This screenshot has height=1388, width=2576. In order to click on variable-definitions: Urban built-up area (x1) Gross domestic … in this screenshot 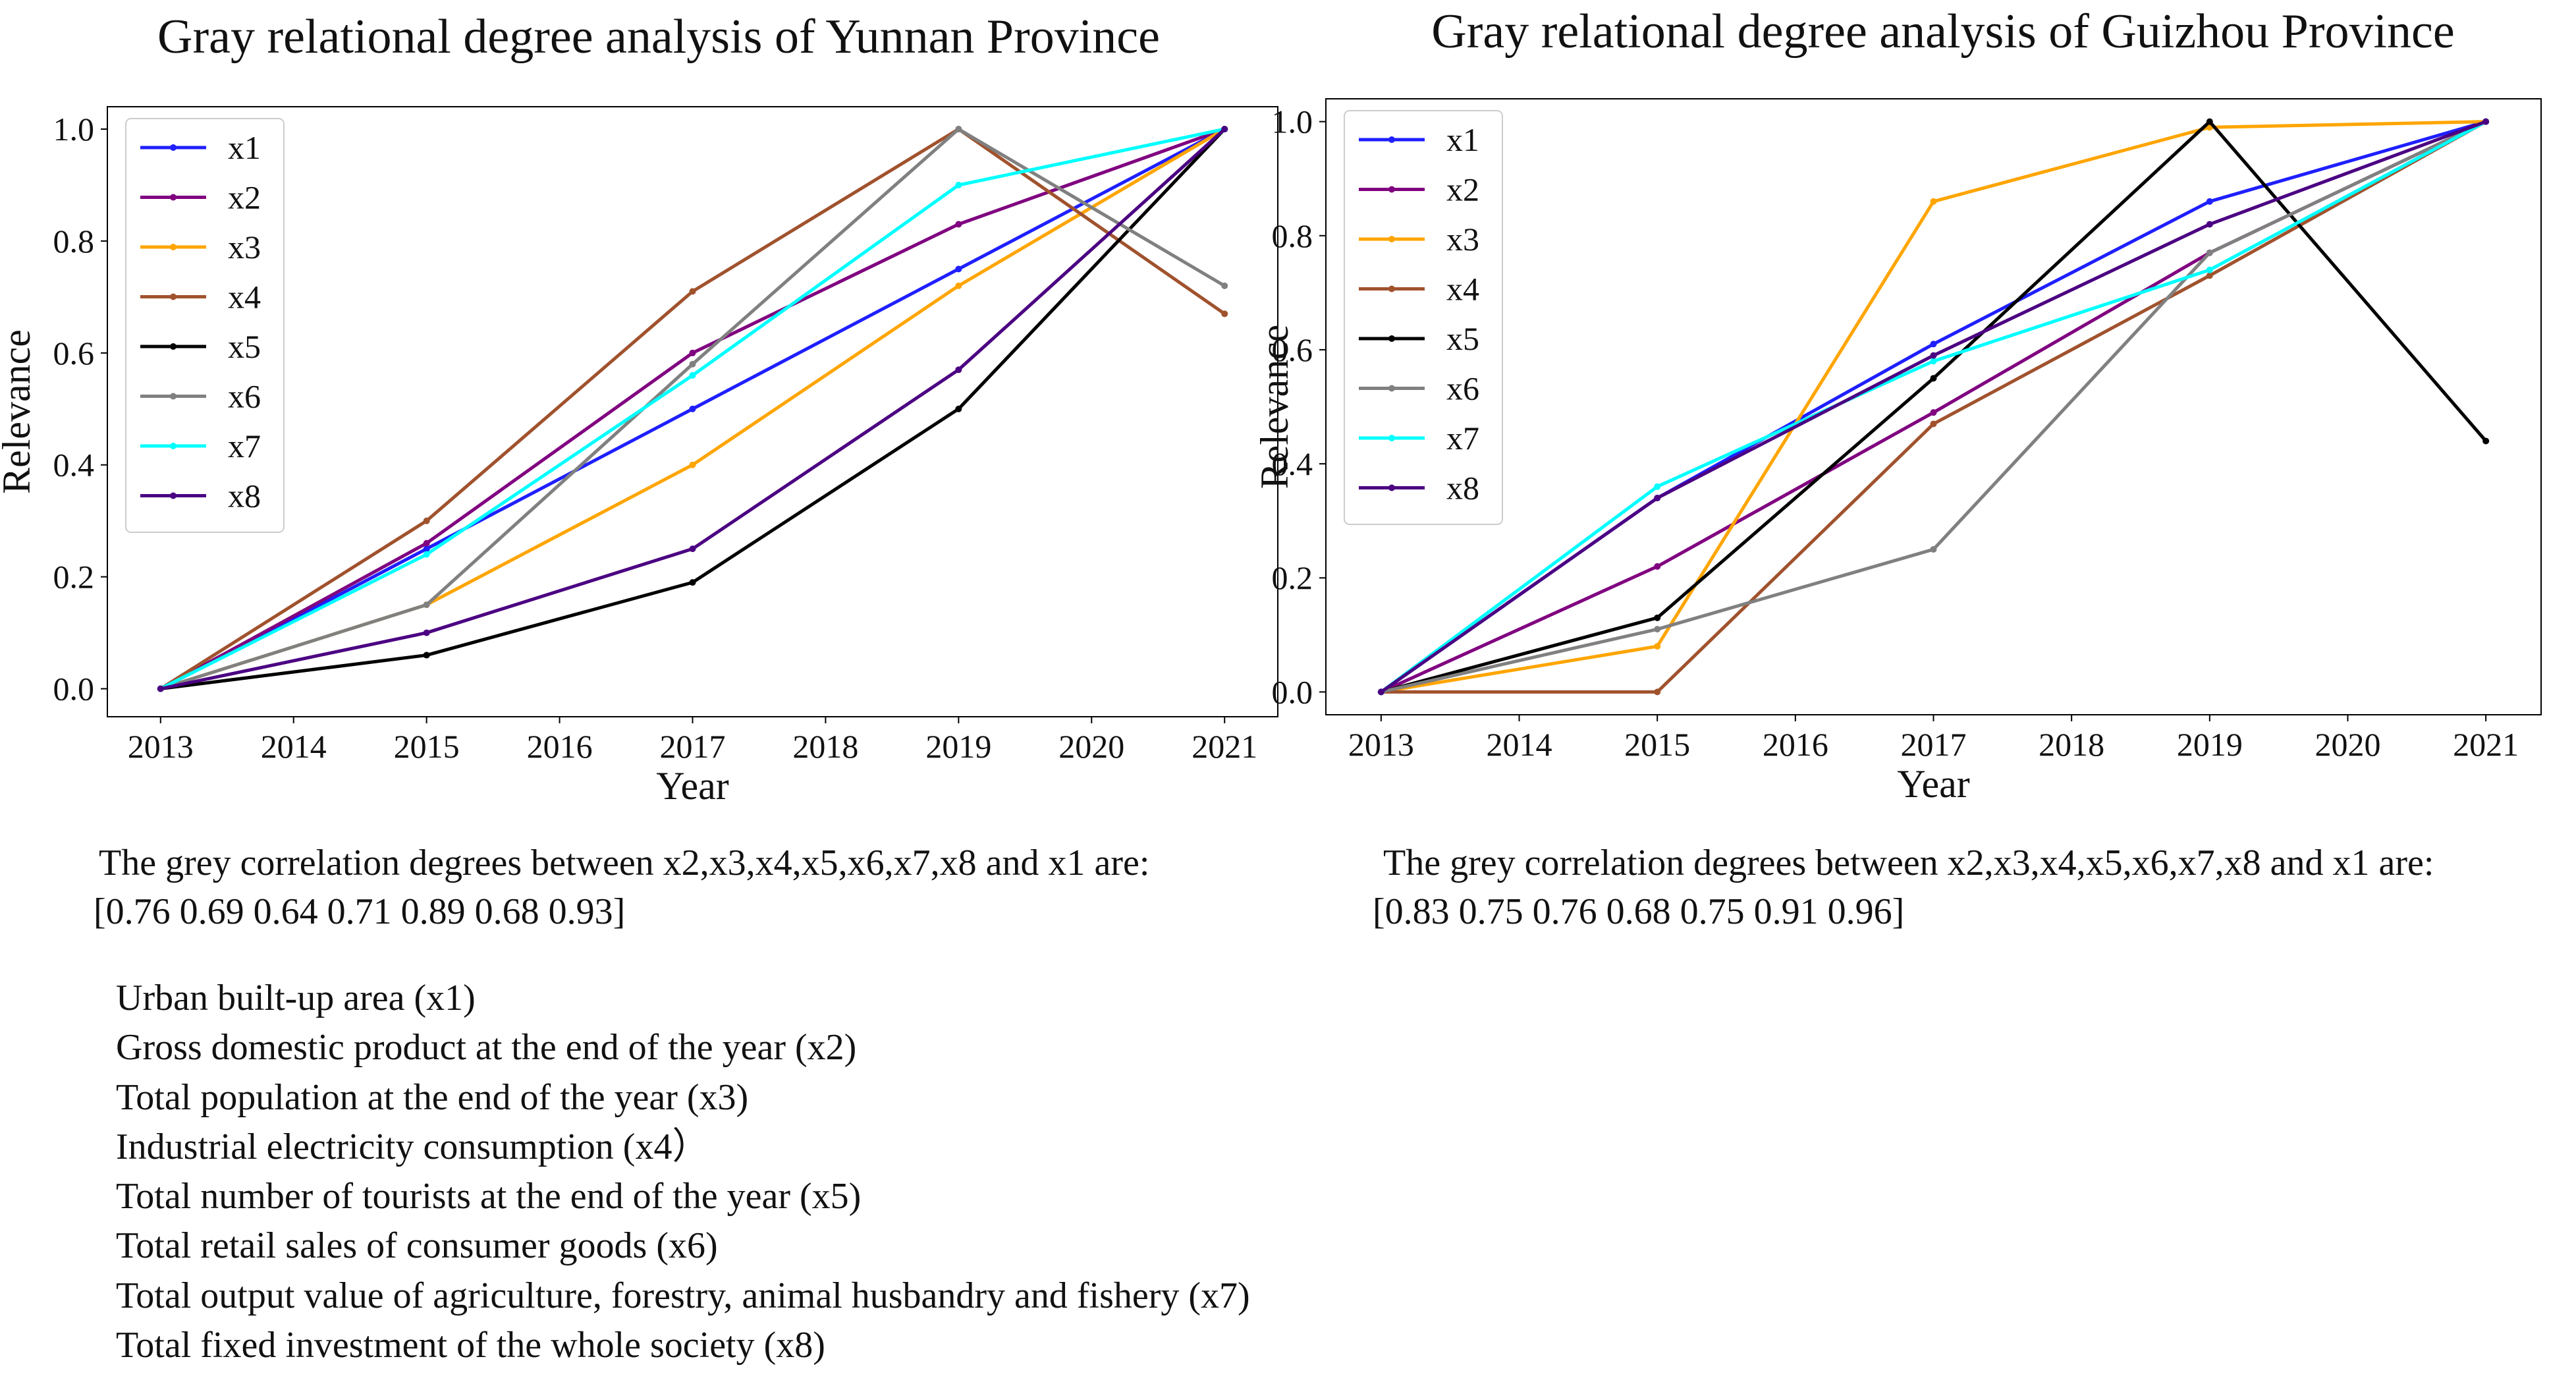, I will do `click(683, 1172)`.